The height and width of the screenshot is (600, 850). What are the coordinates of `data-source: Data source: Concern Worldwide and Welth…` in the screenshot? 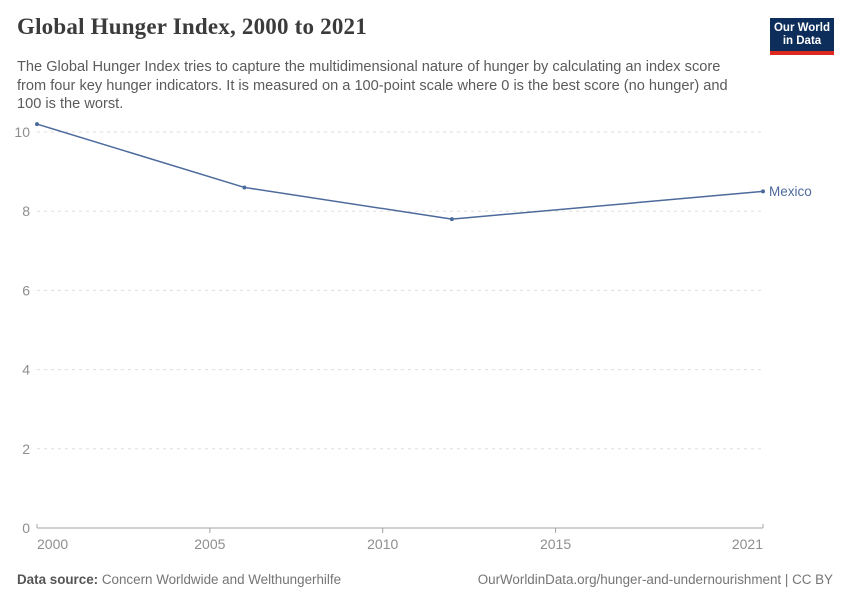 It's located at (179, 579).